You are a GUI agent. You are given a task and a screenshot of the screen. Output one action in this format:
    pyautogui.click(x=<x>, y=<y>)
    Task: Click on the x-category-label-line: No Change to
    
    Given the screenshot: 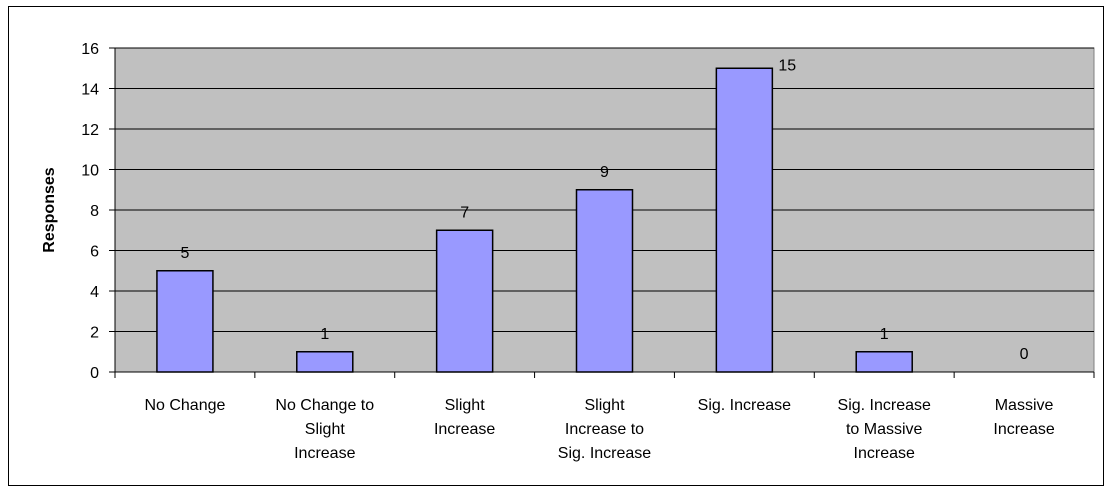 What is the action you would take?
    pyautogui.click(x=324, y=405)
    